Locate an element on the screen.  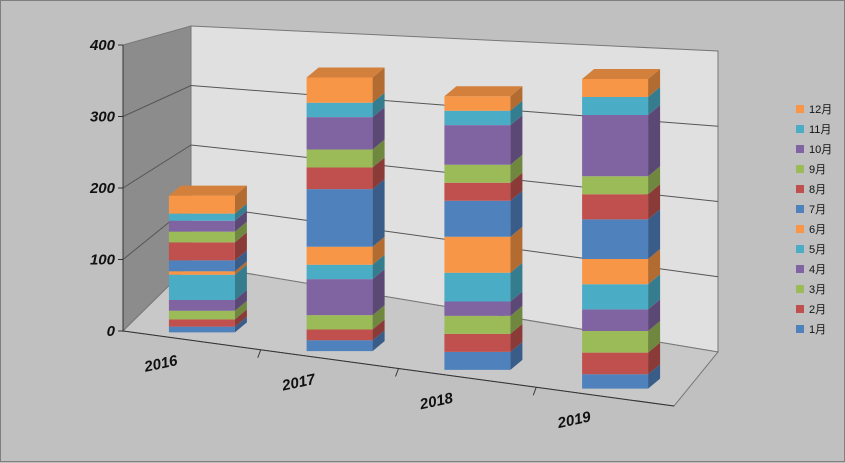
legend-item: 7月 is located at coordinates (811, 210).